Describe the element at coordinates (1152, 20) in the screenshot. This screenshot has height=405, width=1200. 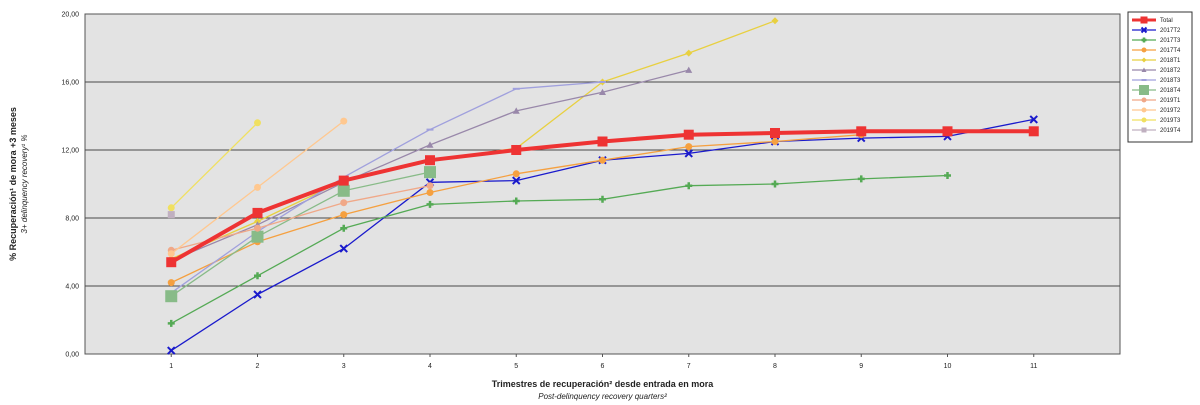
I see `legend-item: Total` at that location.